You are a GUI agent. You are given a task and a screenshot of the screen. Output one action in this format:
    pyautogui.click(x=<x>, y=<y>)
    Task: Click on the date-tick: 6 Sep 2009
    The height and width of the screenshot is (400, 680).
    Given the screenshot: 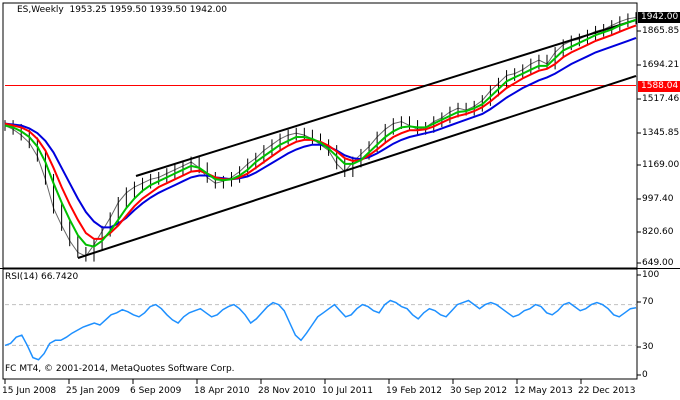 What is the action you would take?
    pyautogui.click(x=156, y=391)
    